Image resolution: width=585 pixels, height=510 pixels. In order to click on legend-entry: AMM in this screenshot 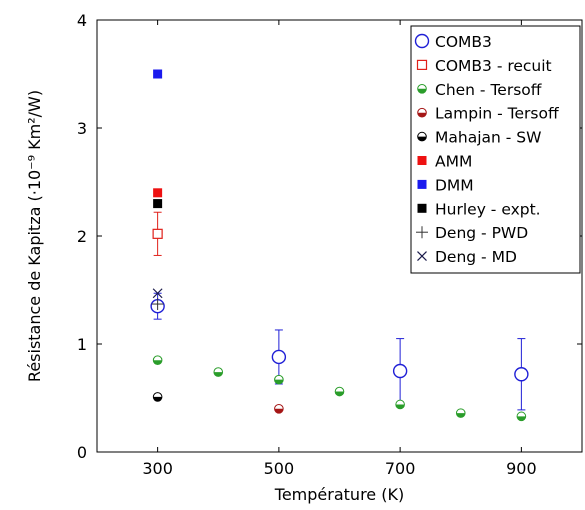, I will do `click(444, 162)`.